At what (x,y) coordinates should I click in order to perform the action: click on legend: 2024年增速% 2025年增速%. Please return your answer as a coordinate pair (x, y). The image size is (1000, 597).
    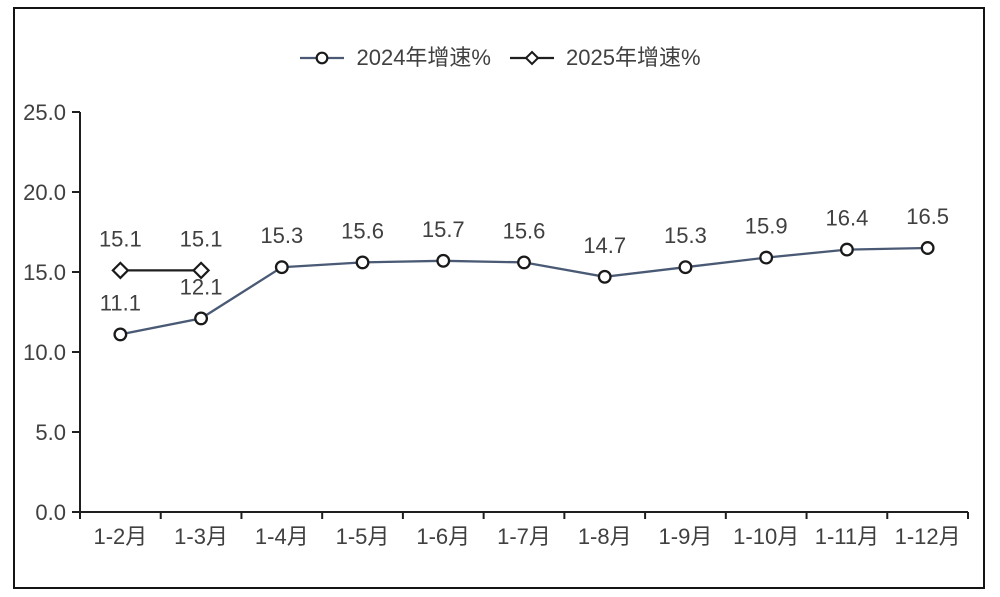
    Looking at the image, I should click on (500, 58).